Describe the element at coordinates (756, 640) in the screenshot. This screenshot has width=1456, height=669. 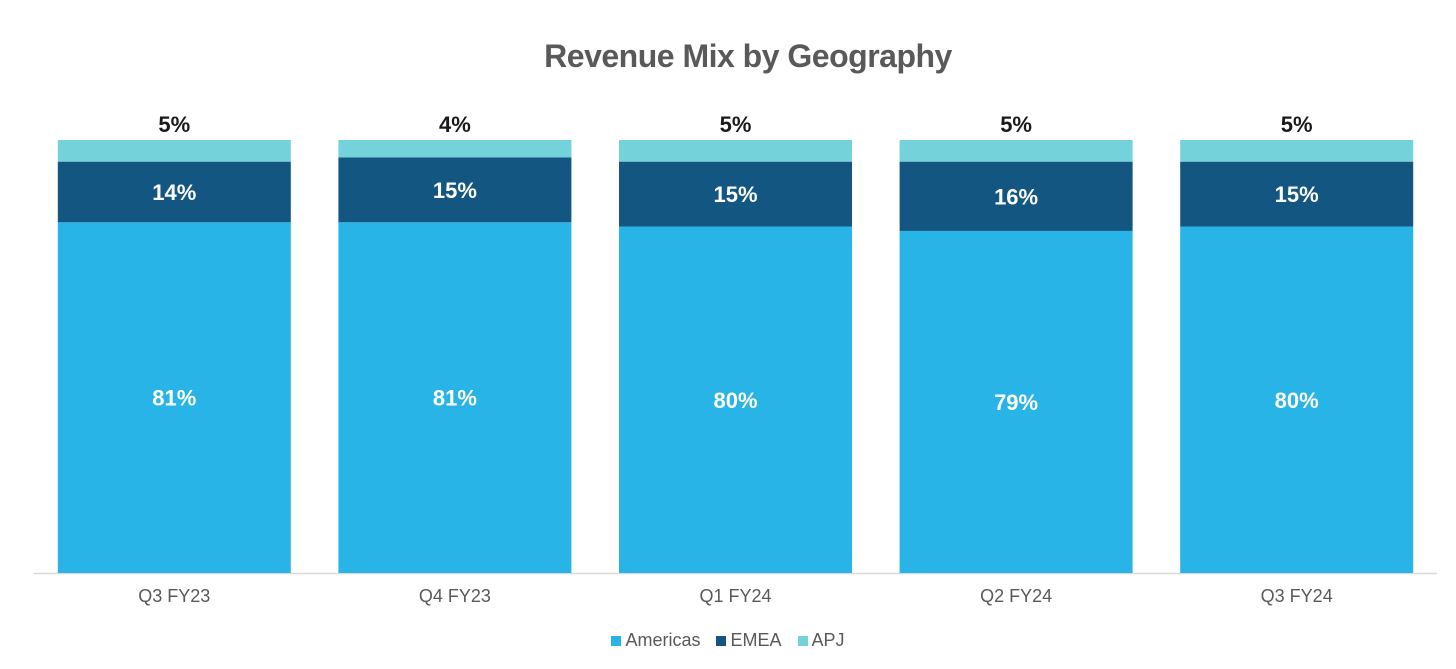
I see `legend-label-emea: EMEA` at that location.